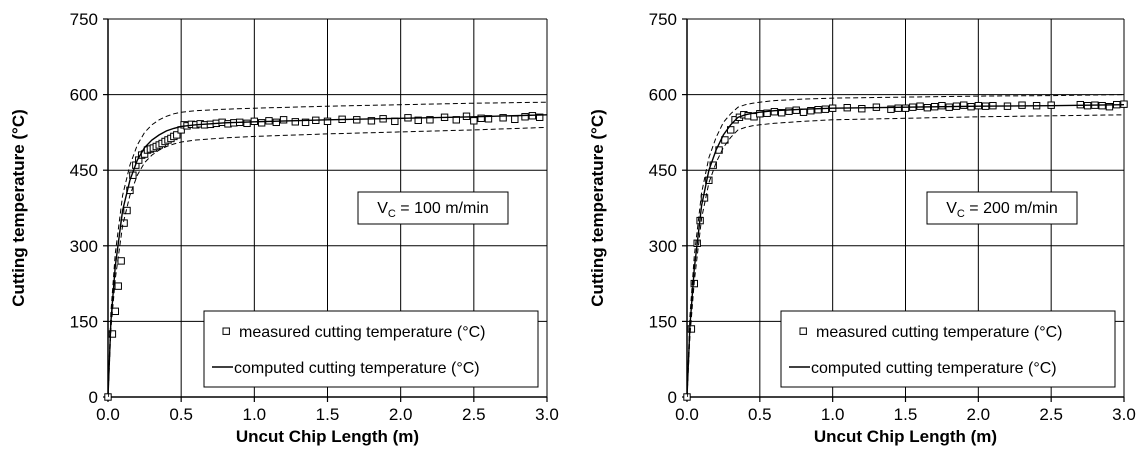  Describe the element at coordinates (442, 208) in the screenshot. I see `cutting-speed-value: = 100 m/min` at that location.